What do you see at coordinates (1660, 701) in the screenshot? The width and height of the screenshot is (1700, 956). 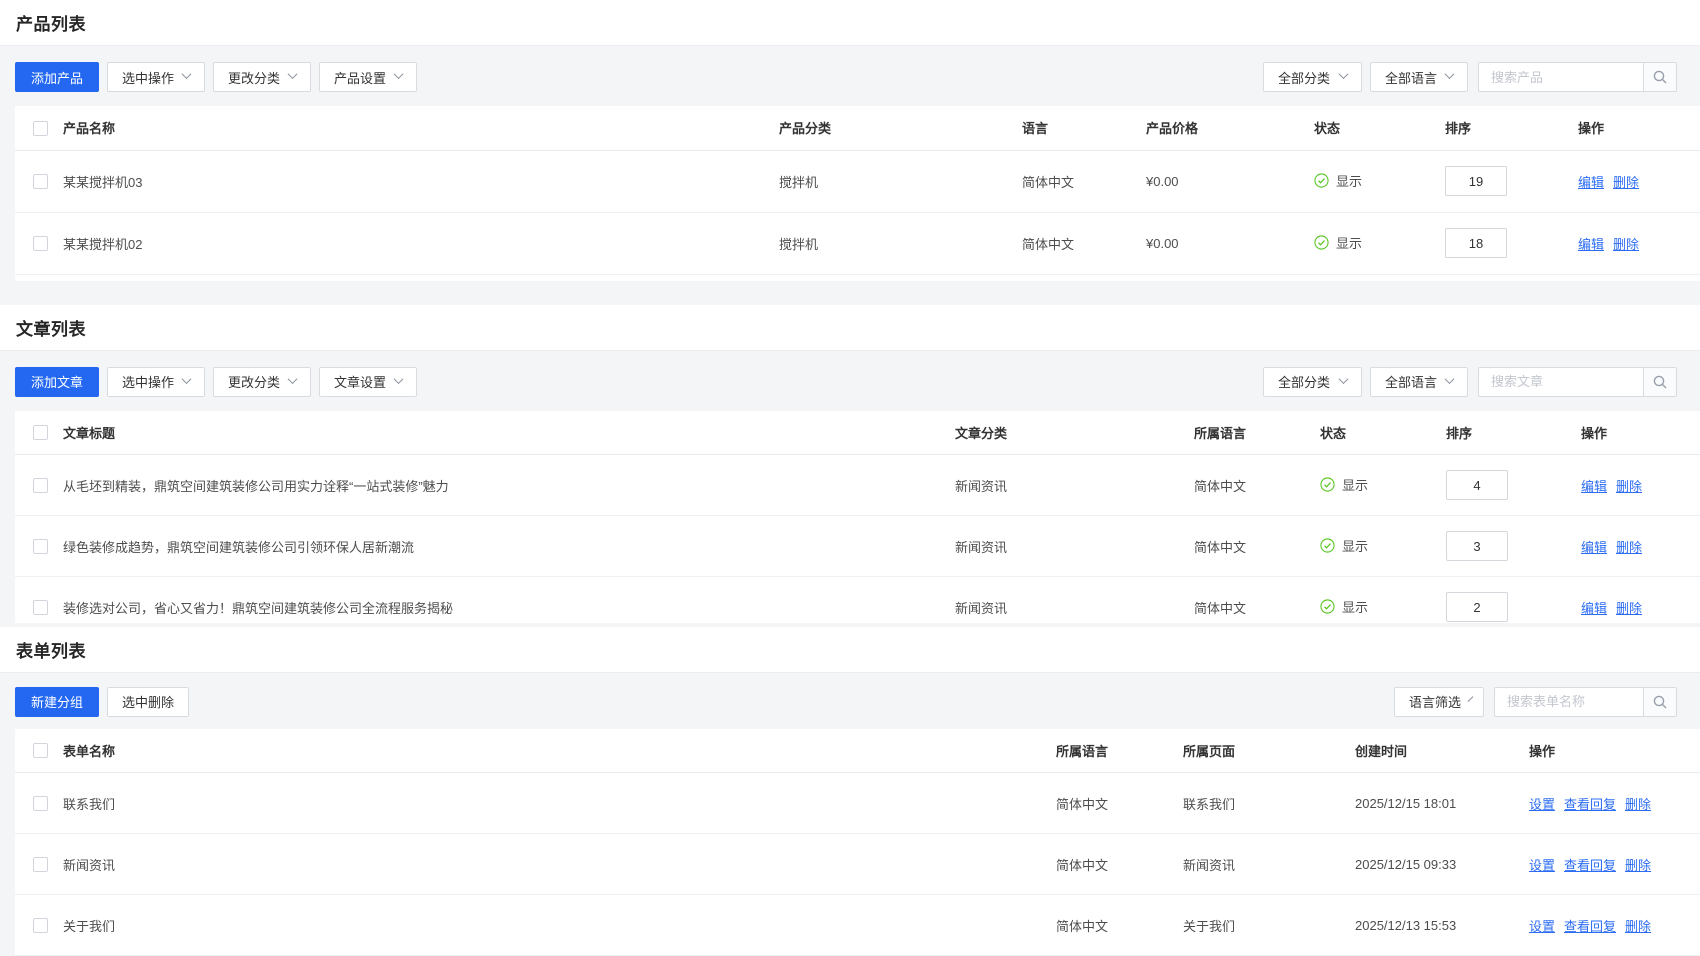 I see `form-search-button` at bounding box center [1660, 701].